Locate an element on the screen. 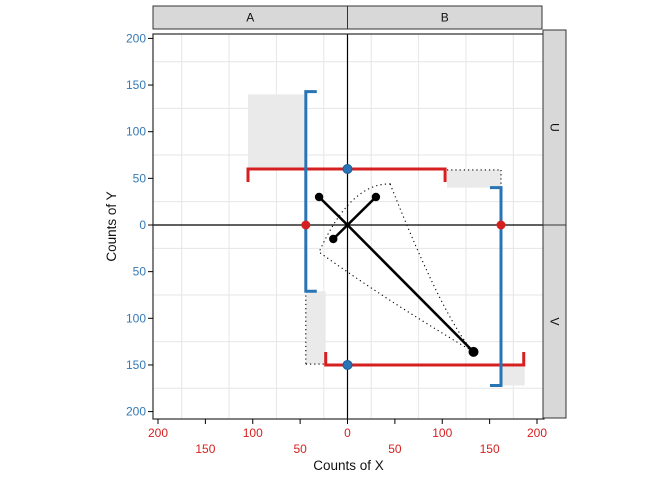 This screenshot has width=672, height=480. facet-strip-b is located at coordinates (445, 17).